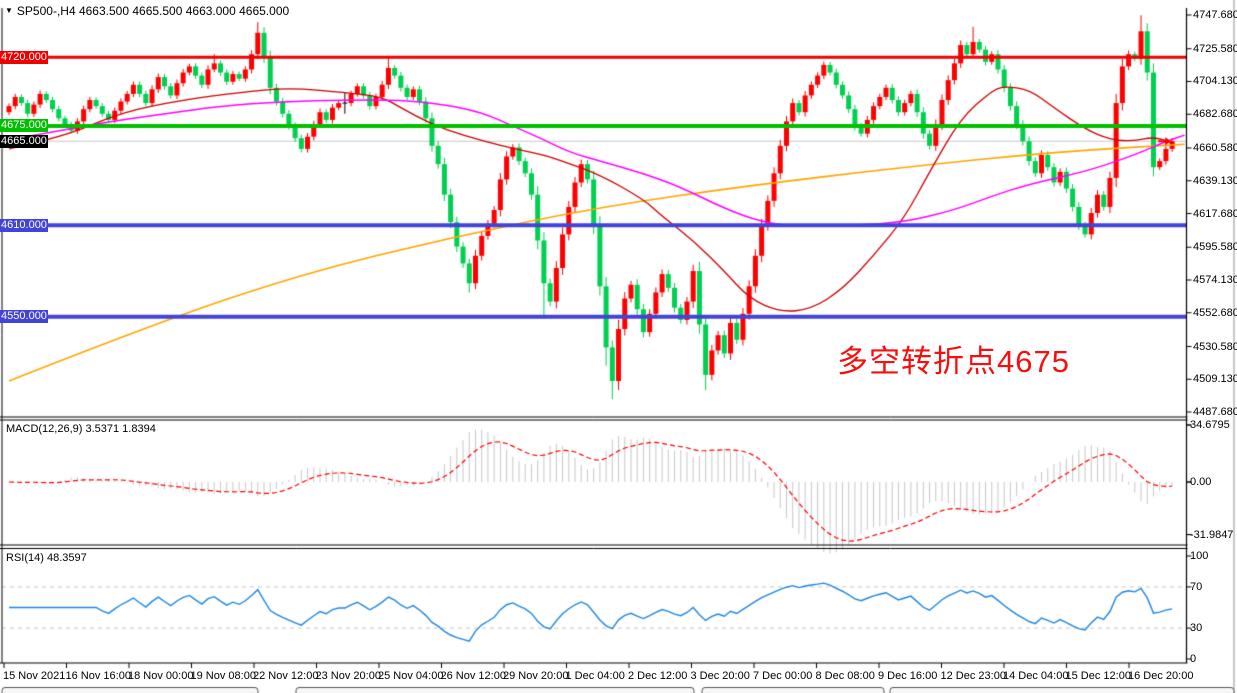  I want to click on price-axis-label: 4617.680, so click(1215, 213).